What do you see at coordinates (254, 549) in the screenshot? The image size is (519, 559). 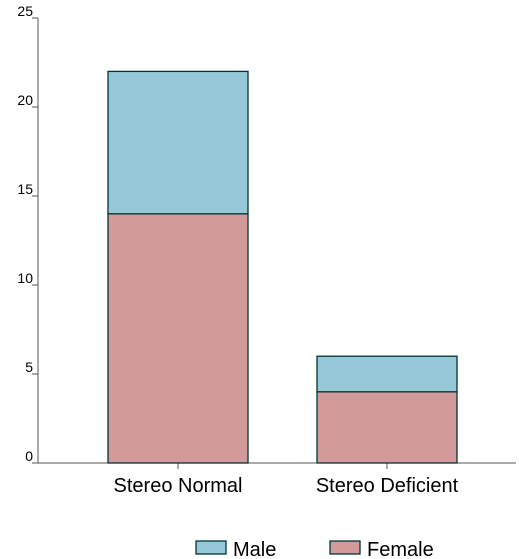 I see `legend-label-male: Male` at bounding box center [254, 549].